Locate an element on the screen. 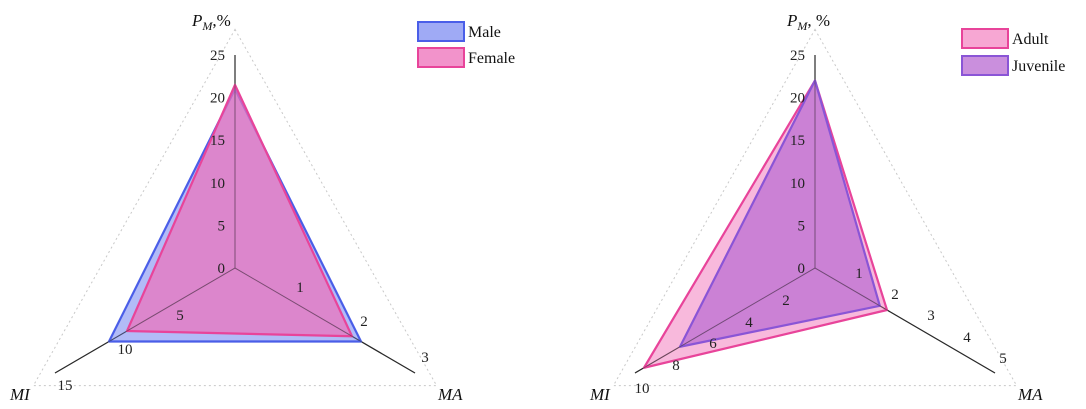 This screenshot has width=1086, height=409. tick-label-mi: 5 is located at coordinates (180, 316).